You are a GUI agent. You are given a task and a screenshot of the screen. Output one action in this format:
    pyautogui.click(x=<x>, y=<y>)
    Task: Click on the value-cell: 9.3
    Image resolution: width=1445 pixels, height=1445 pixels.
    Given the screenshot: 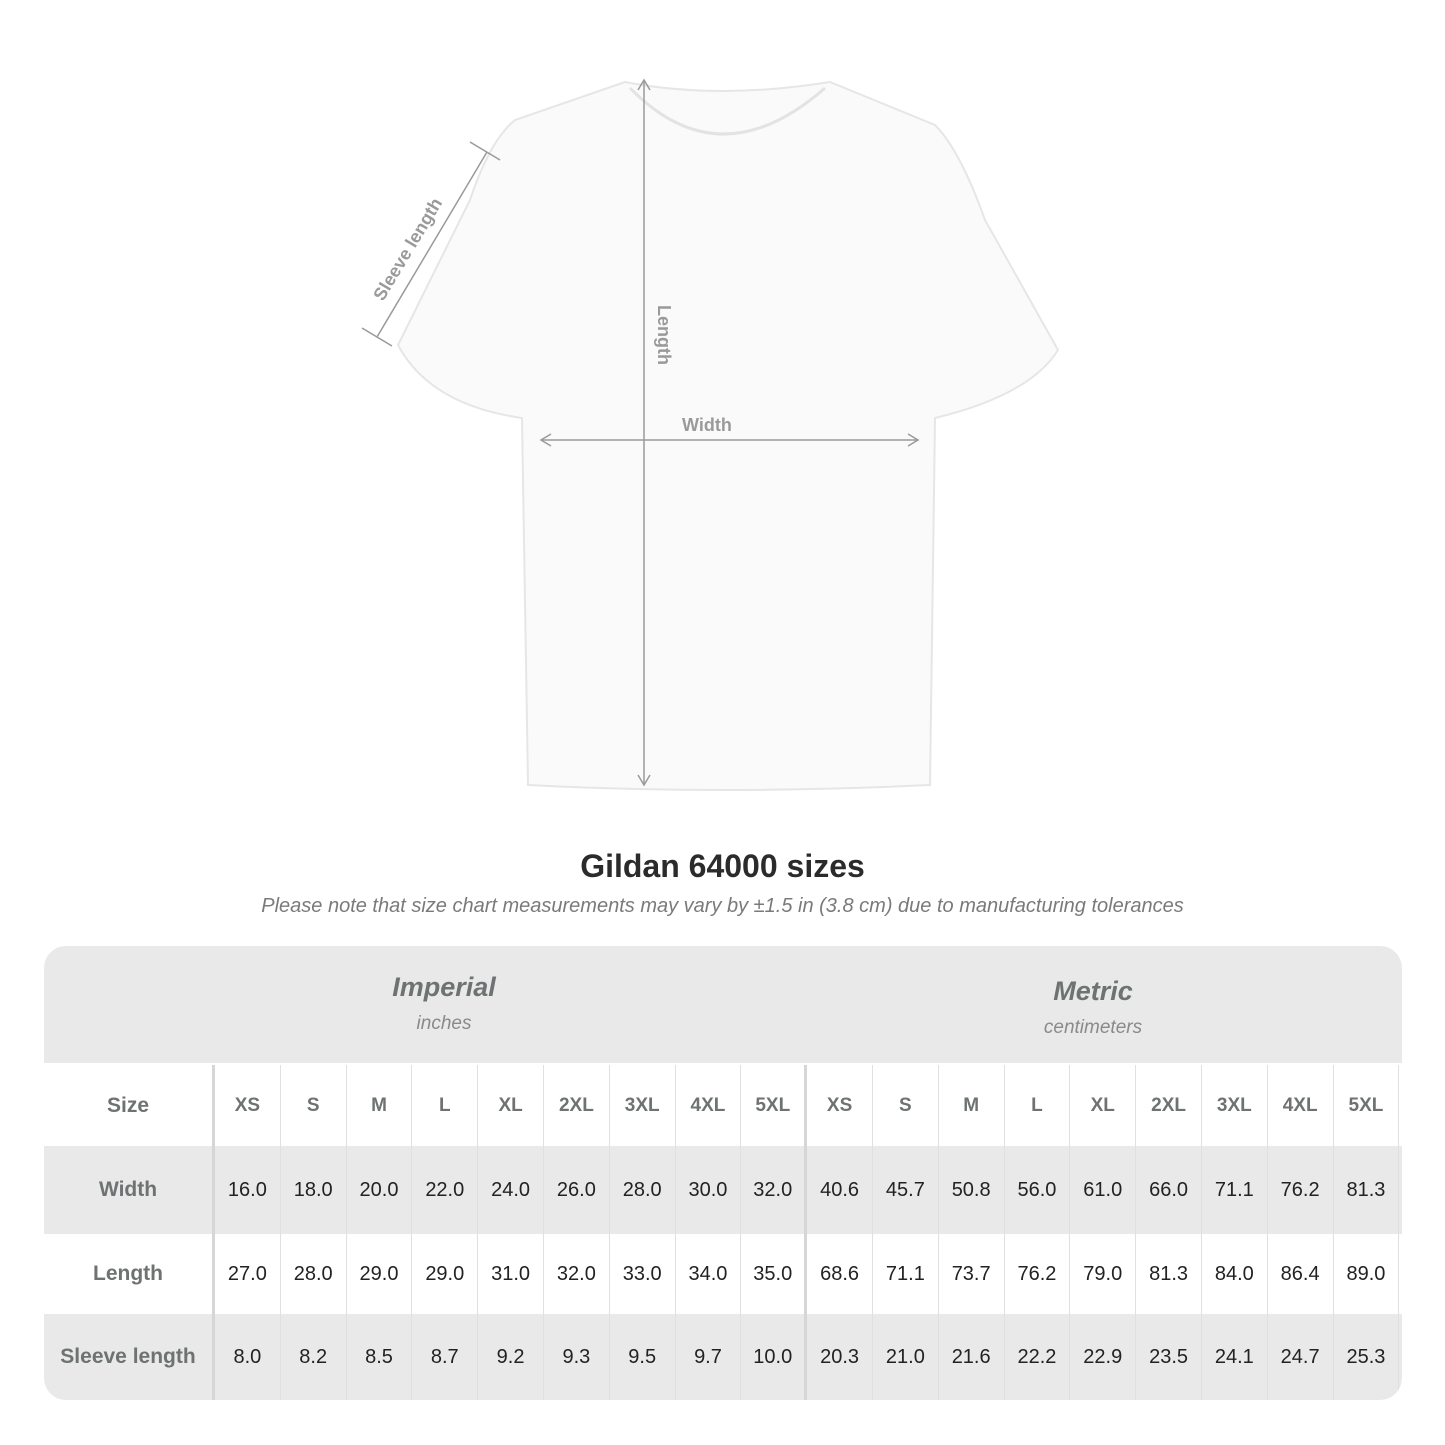 What is the action you would take?
    pyautogui.click(x=577, y=1357)
    